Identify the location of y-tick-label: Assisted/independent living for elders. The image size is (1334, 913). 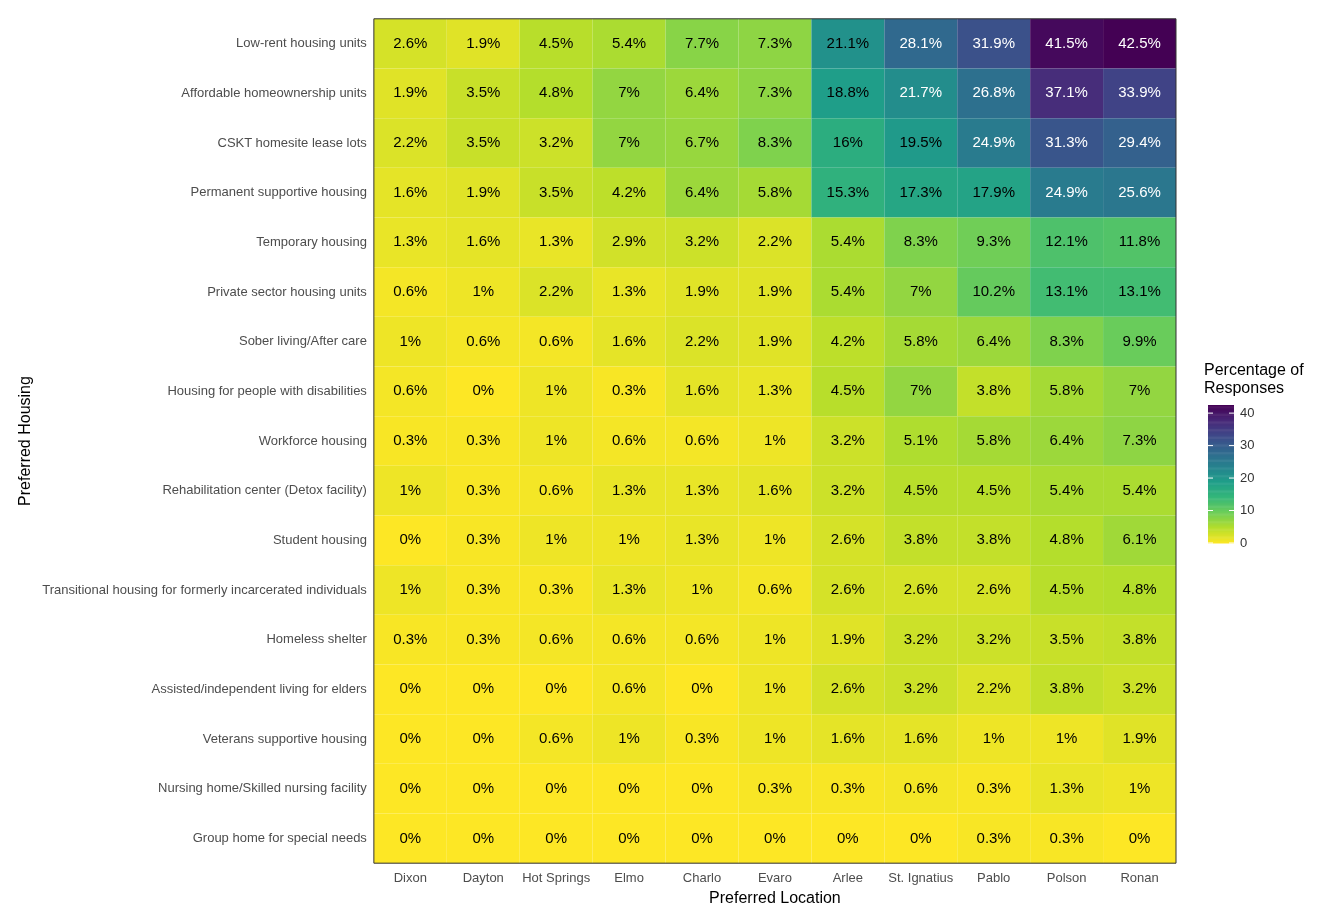
(259, 688).